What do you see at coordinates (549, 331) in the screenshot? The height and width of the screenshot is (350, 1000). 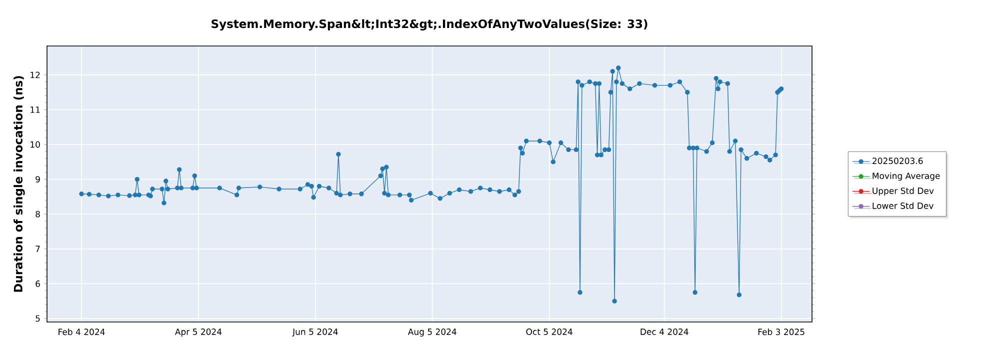 I see `x-tick-label: Oct 5 2024` at bounding box center [549, 331].